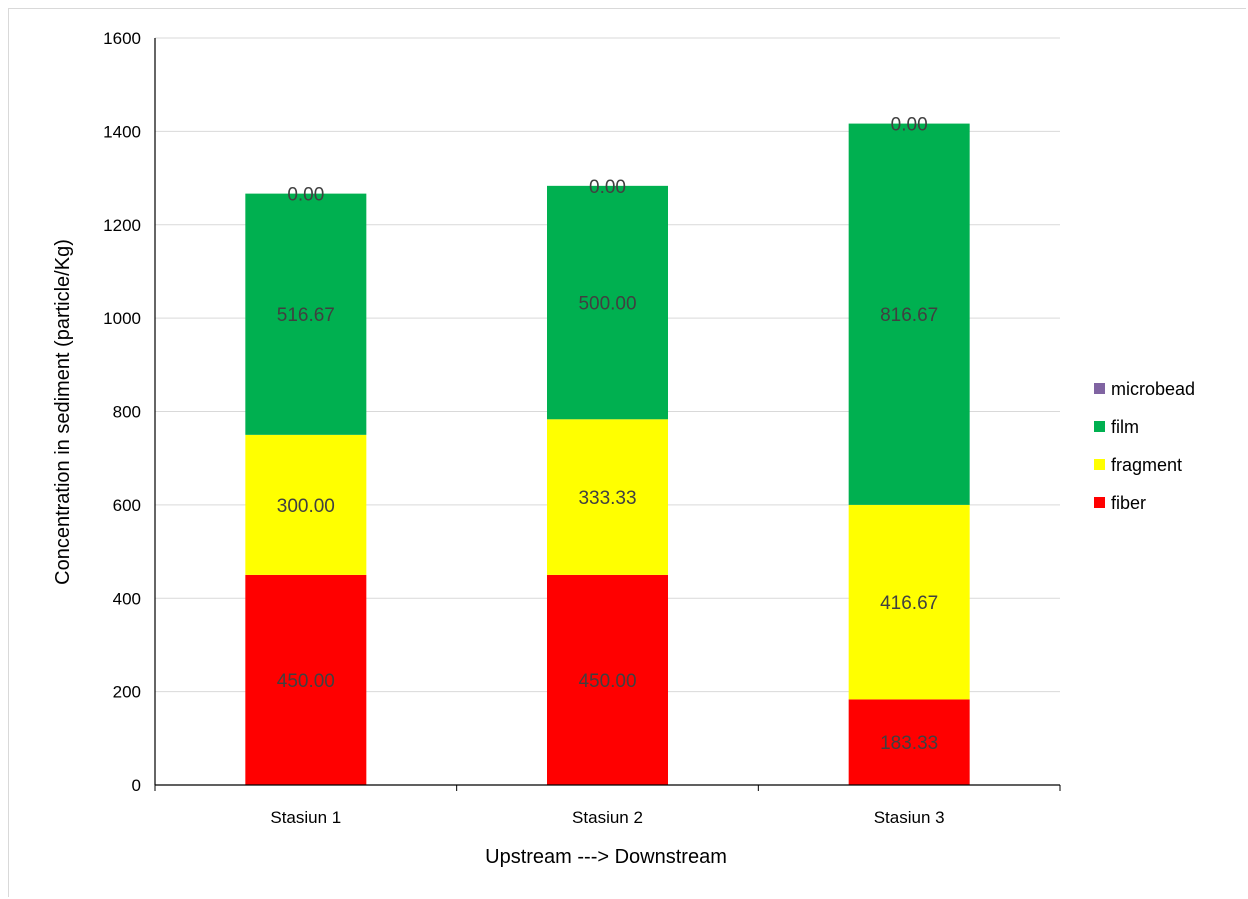  What do you see at coordinates (122, 131) in the screenshot?
I see `y-tick-label: 1400` at bounding box center [122, 131].